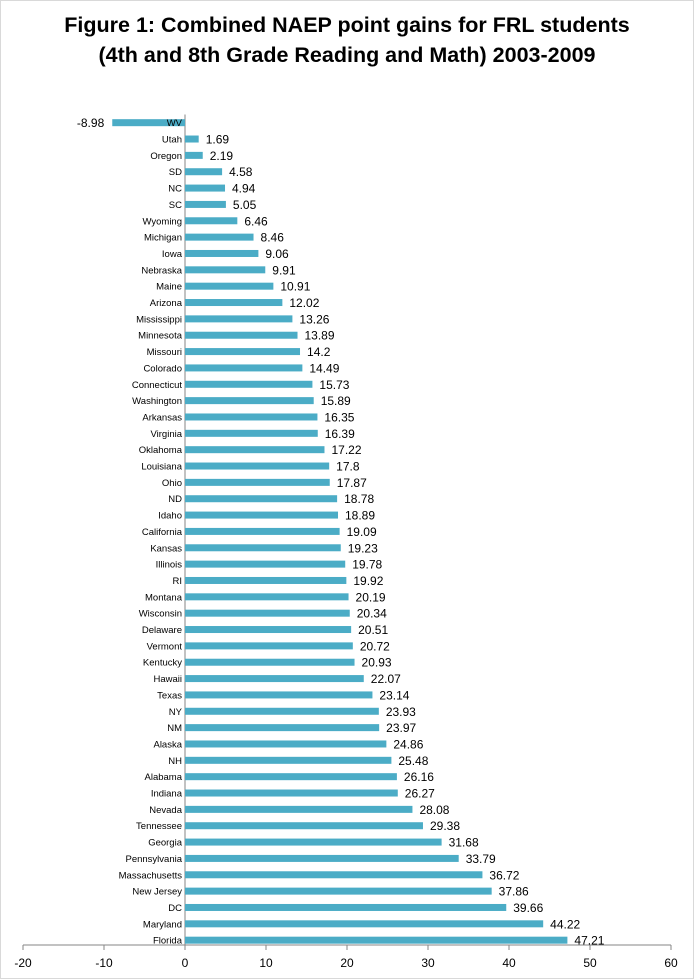 The height and width of the screenshot is (979, 694). Describe the element at coordinates (170, 516) in the screenshot. I see `category-label-24: Idaho` at that location.